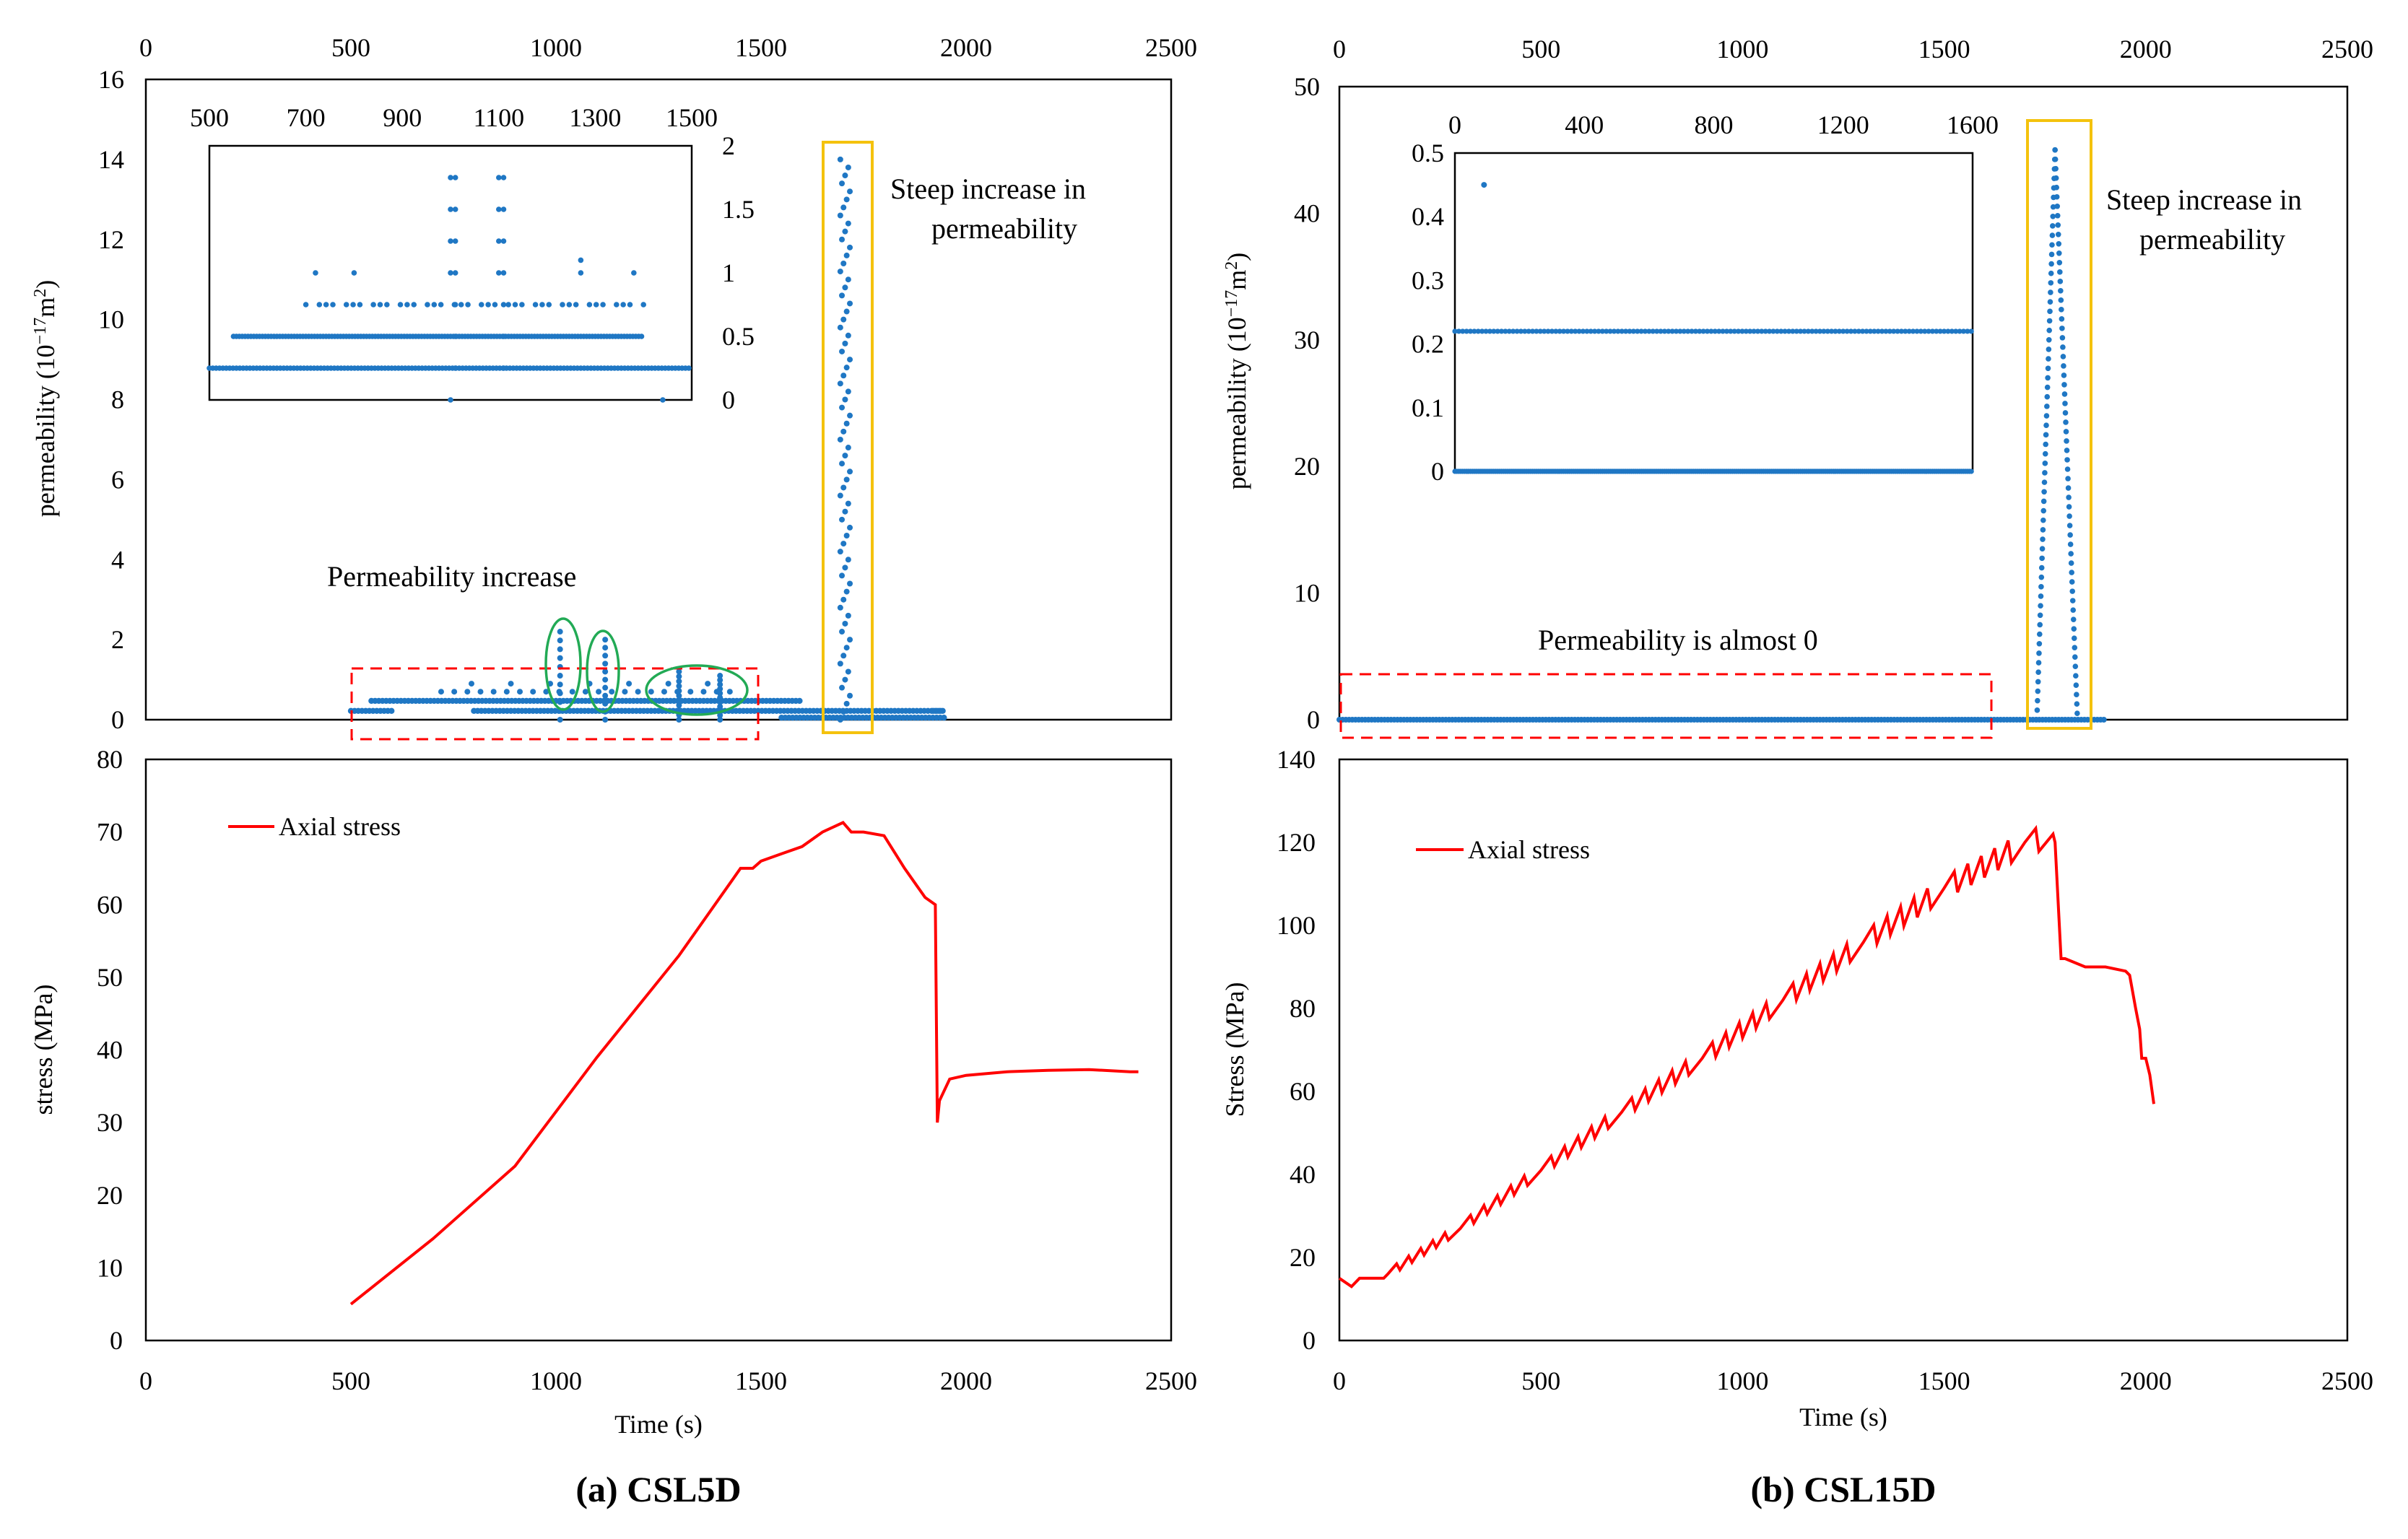 The width and height of the screenshot is (2408, 1539). I want to click on data-points, so click(1721, 435).